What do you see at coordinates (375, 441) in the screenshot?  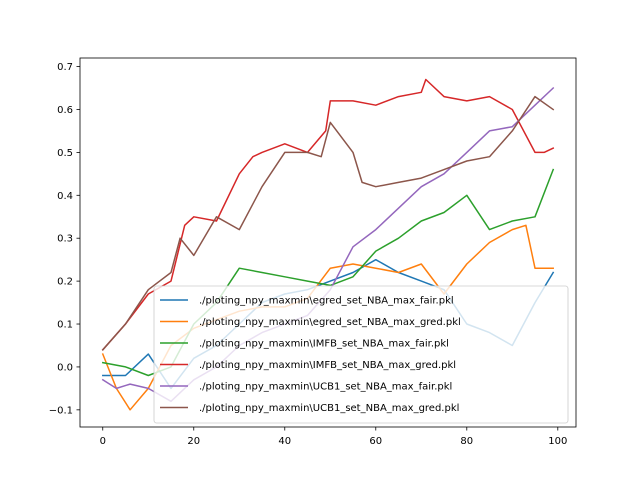 I see `x-tick-label: 60` at bounding box center [375, 441].